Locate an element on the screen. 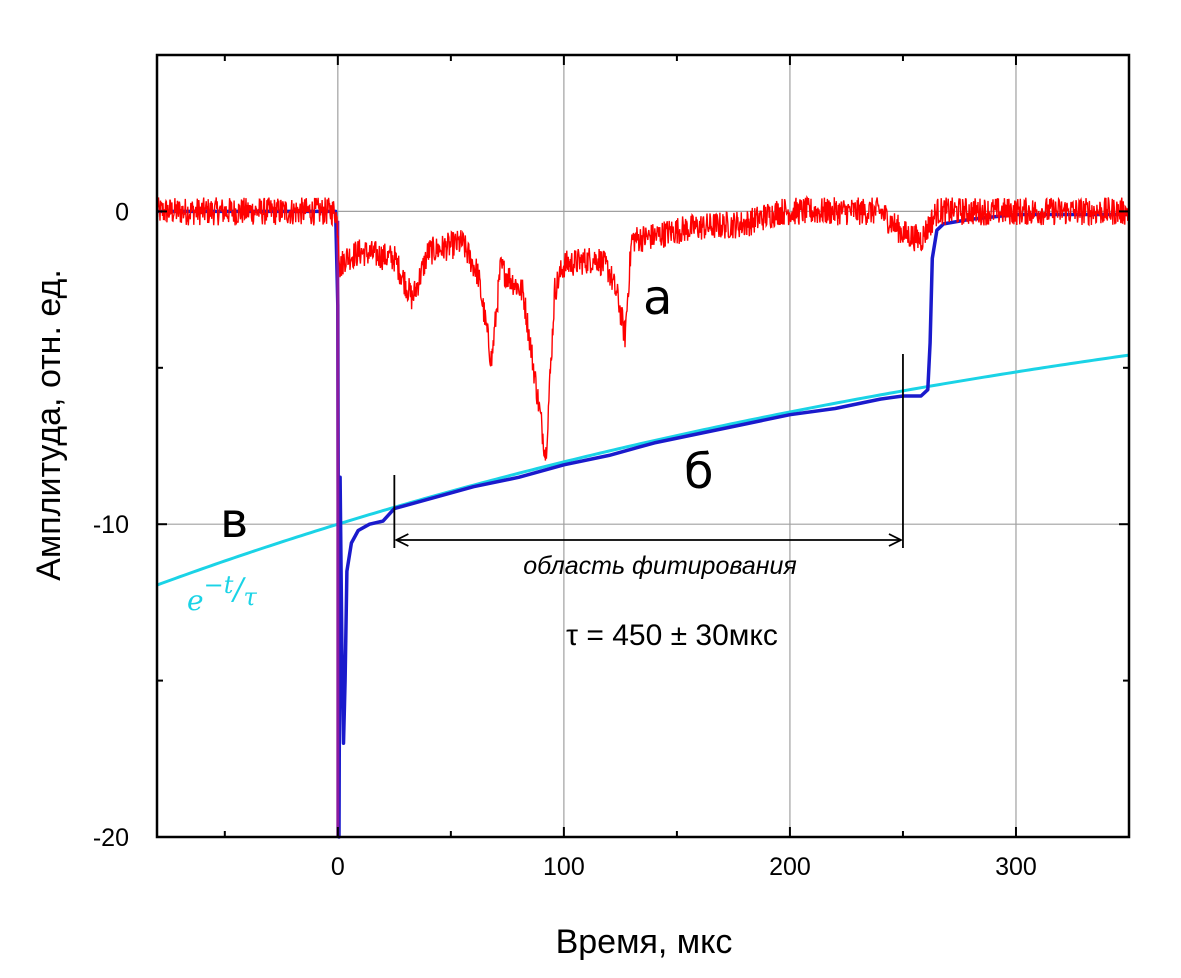  label-b: б is located at coordinates (699, 472).